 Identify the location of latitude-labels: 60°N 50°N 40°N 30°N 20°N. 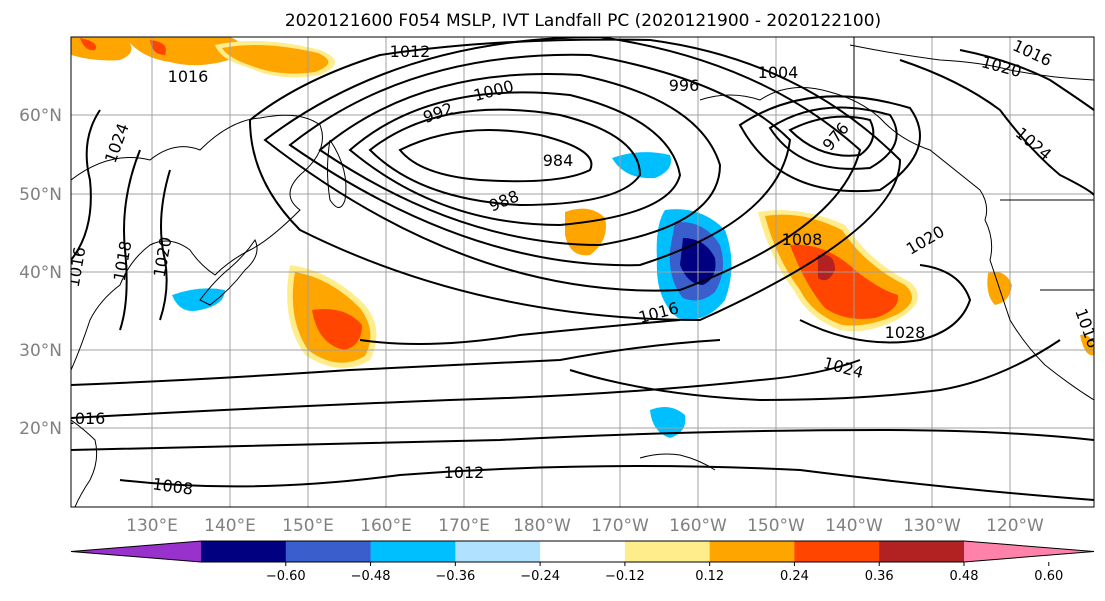
(40, 272).